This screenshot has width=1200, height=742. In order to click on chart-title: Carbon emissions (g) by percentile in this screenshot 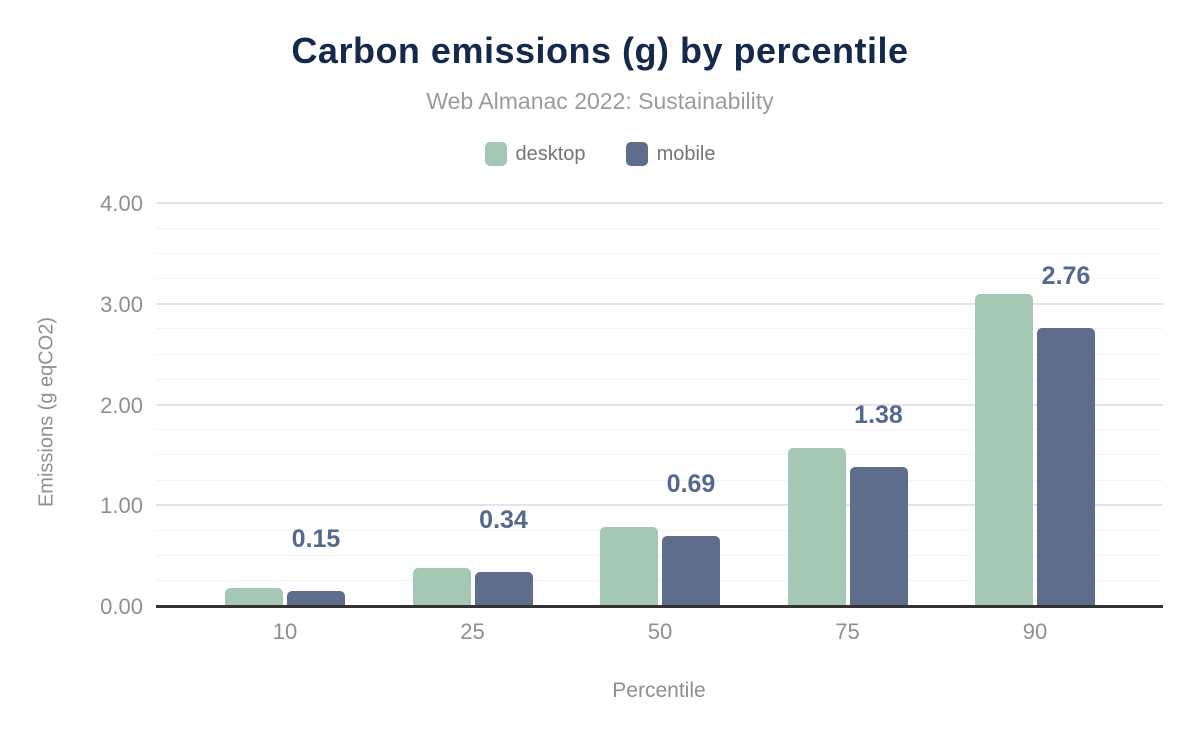, I will do `click(600, 50)`.